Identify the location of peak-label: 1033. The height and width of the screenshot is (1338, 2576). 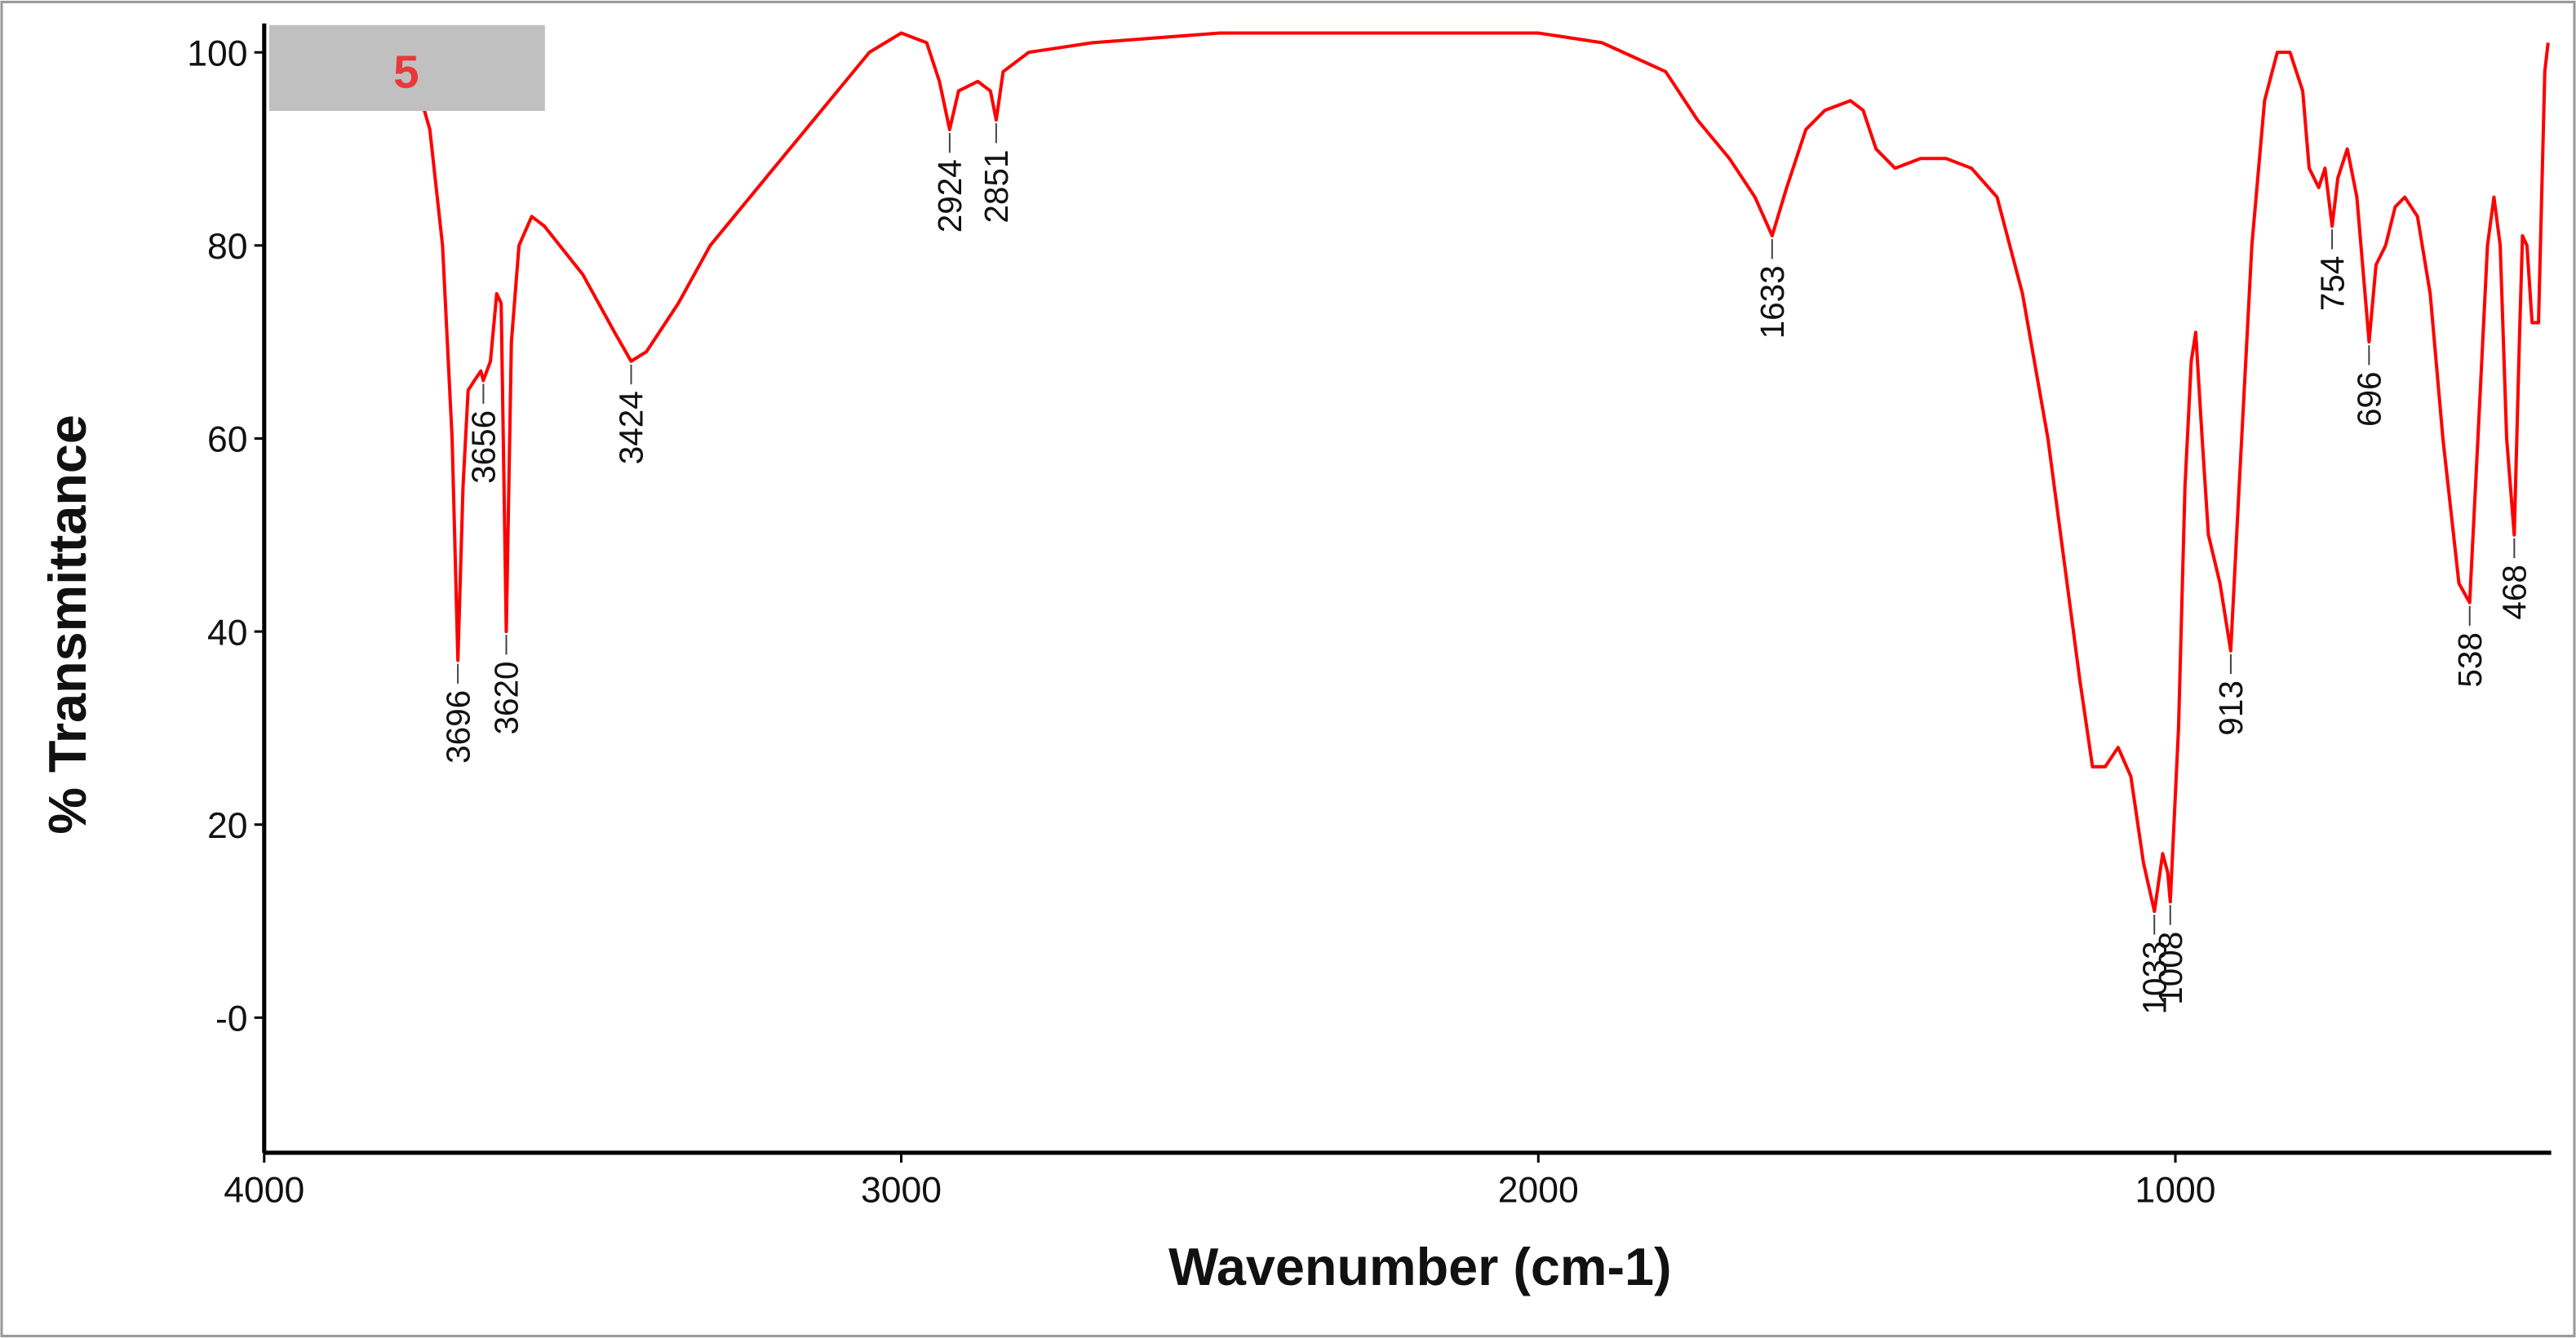
(2155, 978).